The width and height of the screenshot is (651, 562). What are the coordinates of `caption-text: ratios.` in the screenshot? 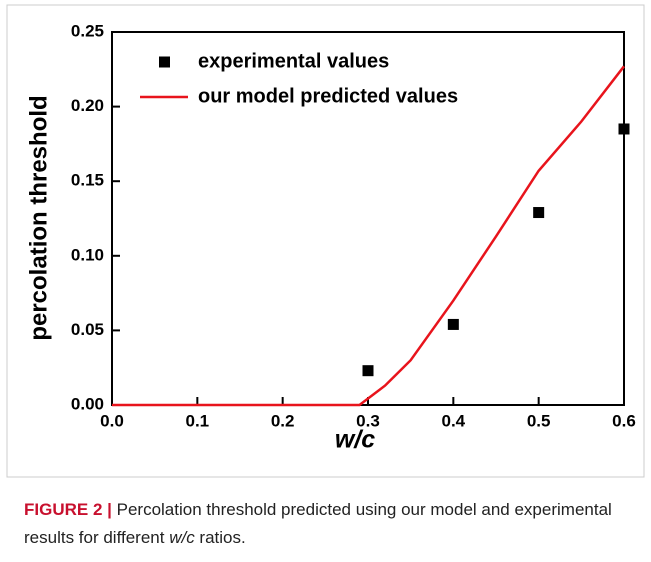 It's located at (220, 537).